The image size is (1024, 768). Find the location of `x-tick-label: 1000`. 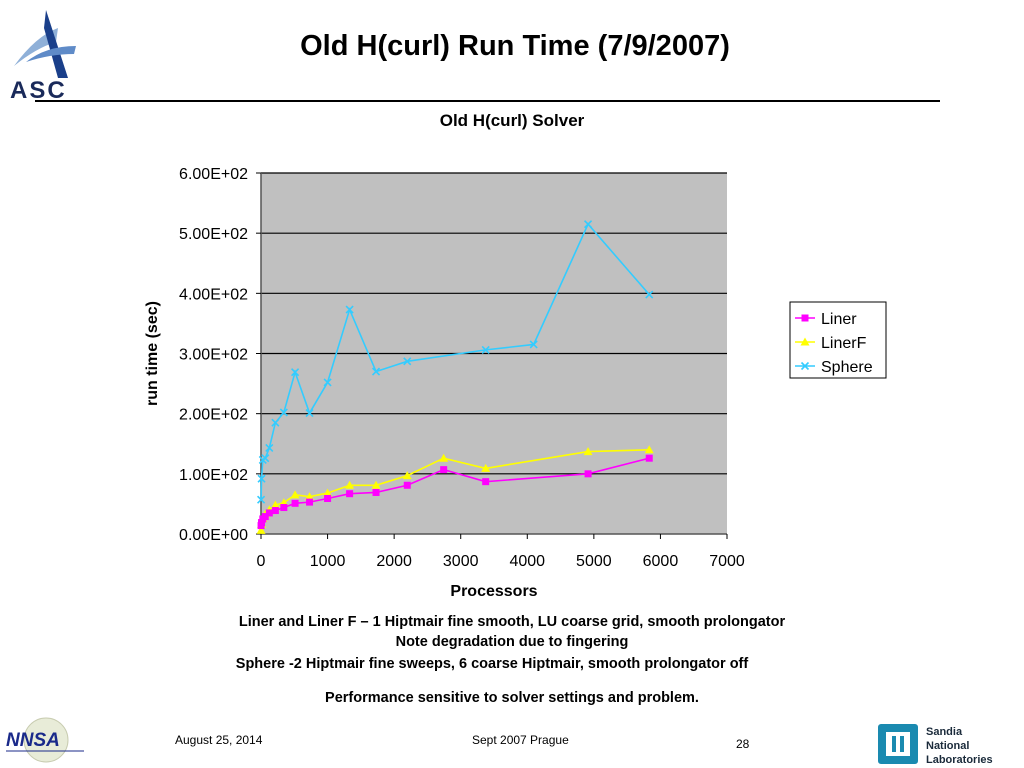

x-tick-label: 1000 is located at coordinates (328, 561).